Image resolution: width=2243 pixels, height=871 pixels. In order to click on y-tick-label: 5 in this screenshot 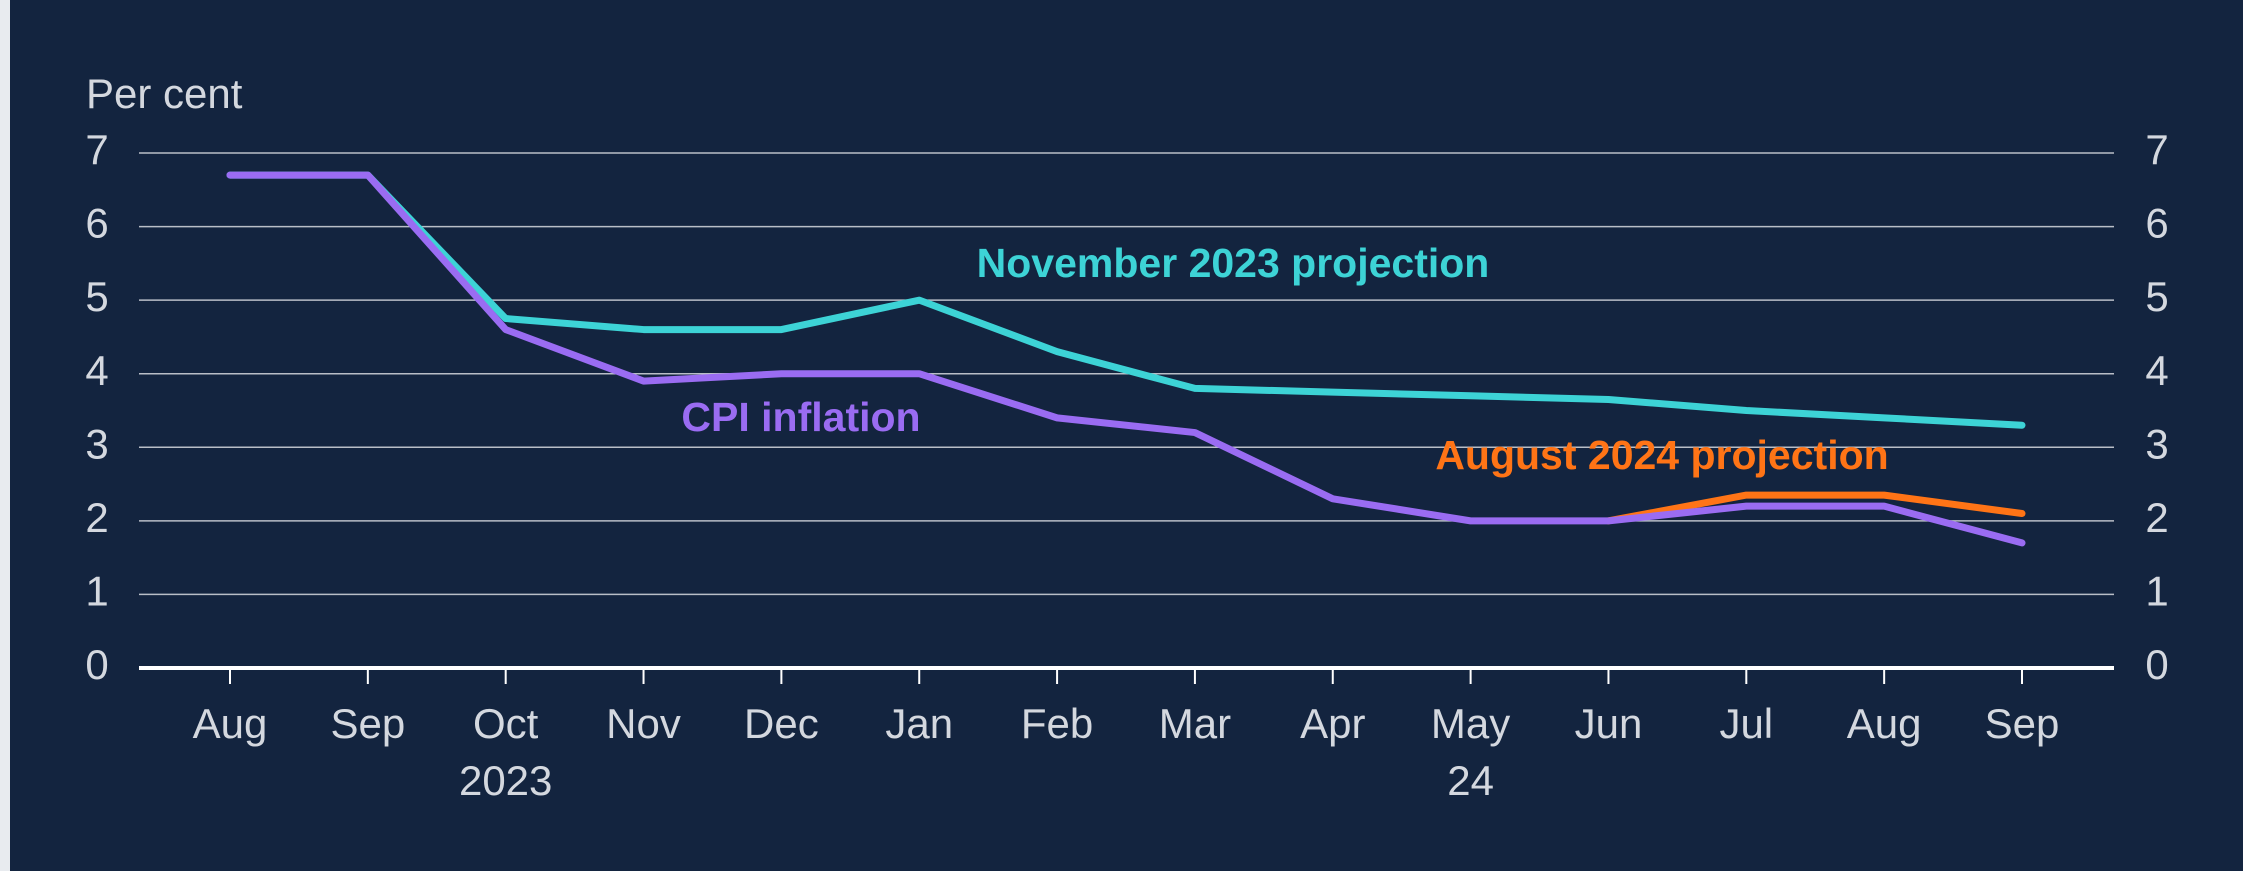, I will do `click(96, 296)`.